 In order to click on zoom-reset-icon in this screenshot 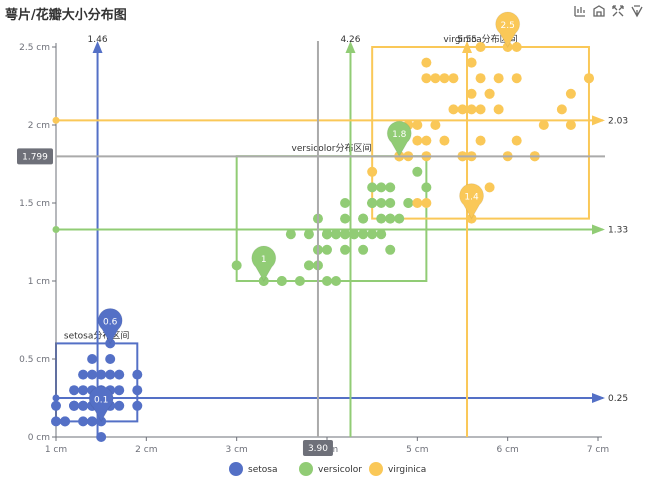, I will do `click(599, 11)`.